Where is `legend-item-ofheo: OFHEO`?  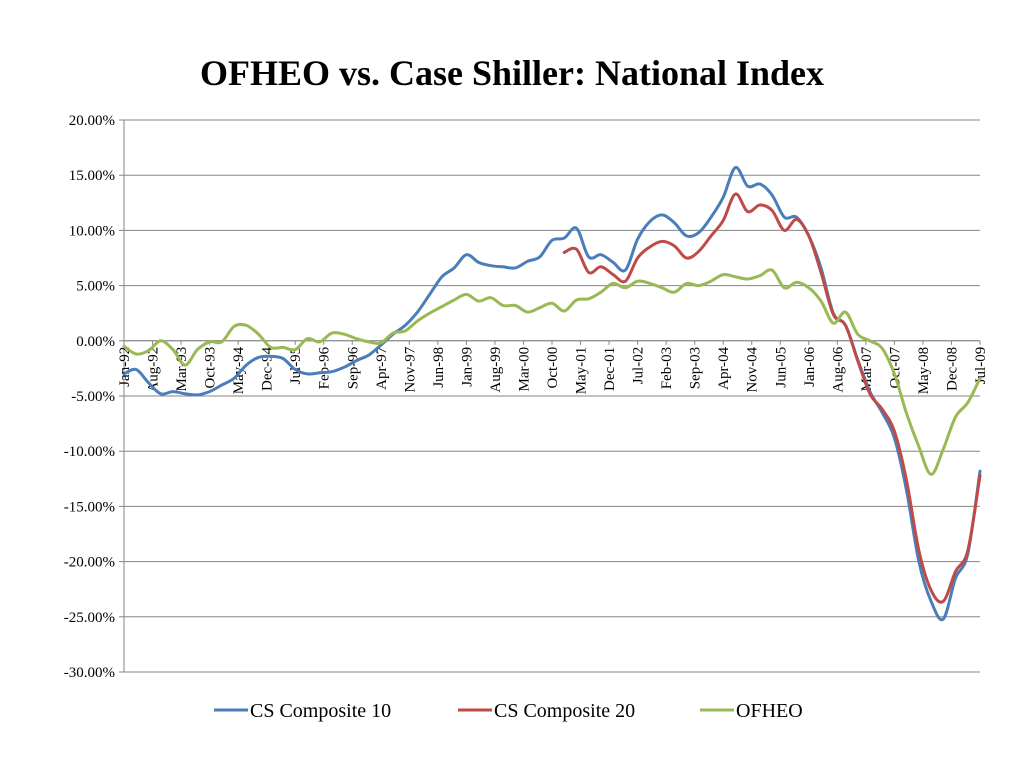
legend-item-ofheo: OFHEO is located at coordinates (751, 711).